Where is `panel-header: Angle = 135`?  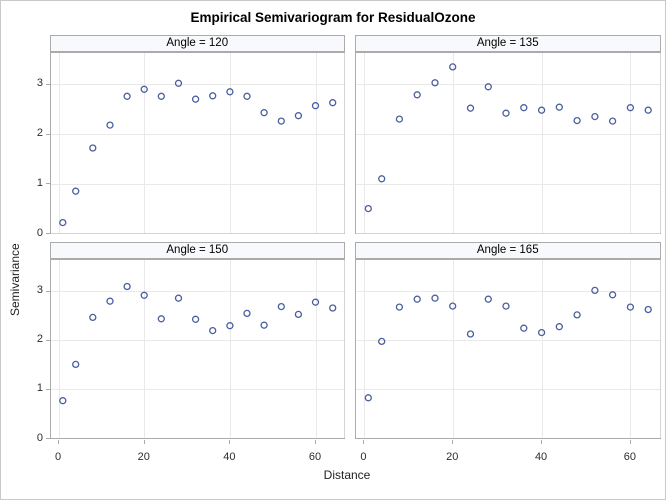
panel-header: Angle = 135 is located at coordinates (507, 43).